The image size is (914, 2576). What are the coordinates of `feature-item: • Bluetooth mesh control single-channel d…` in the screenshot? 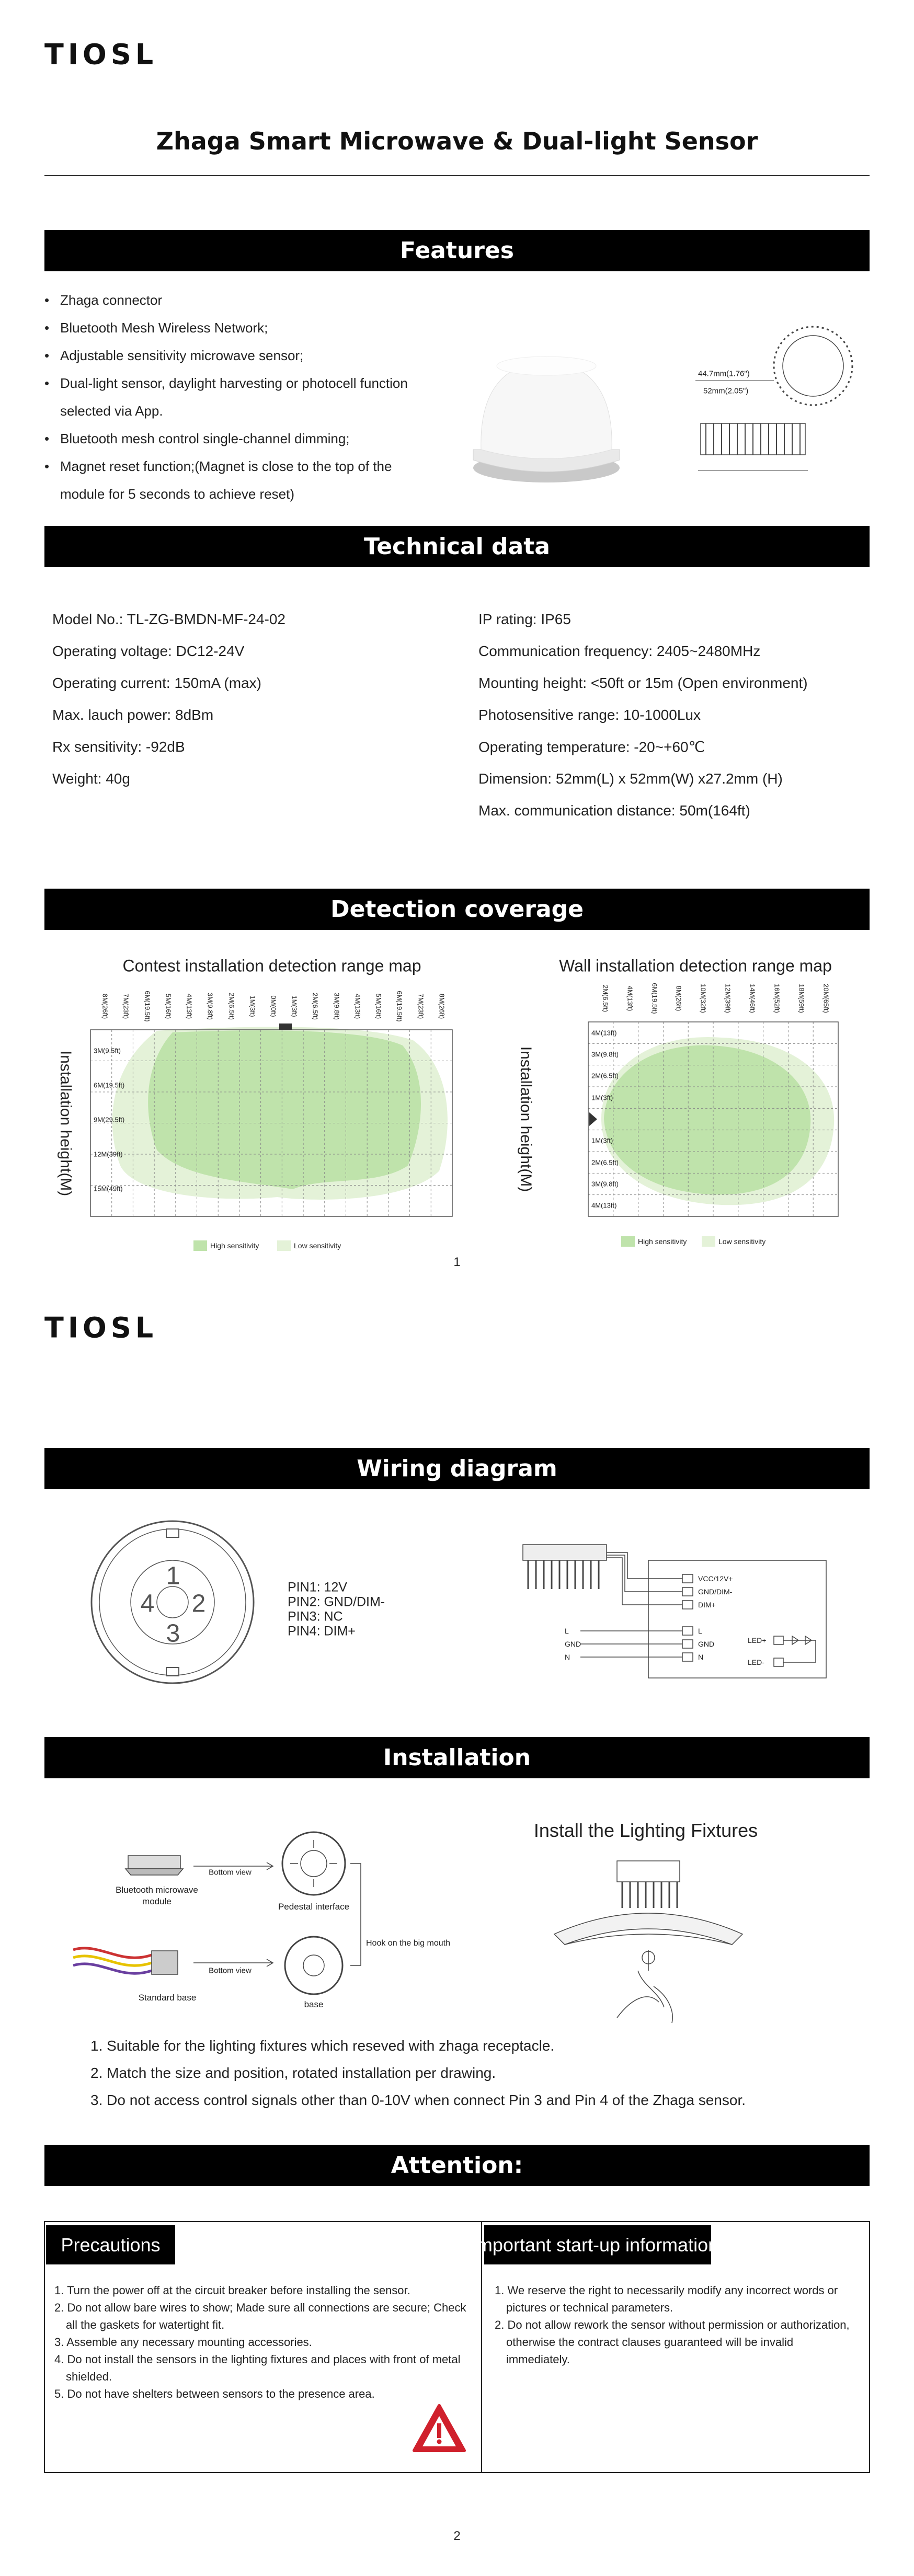 It's located at (237, 439).